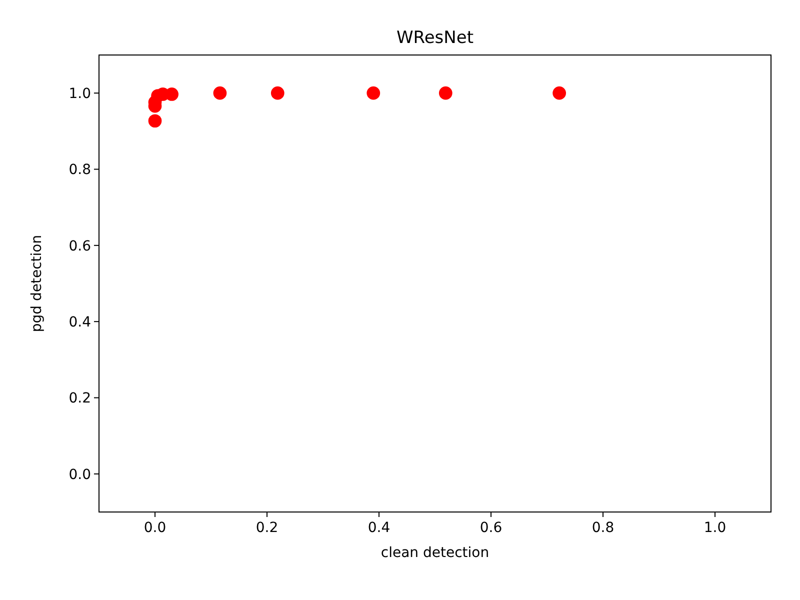 The width and height of the screenshot is (800, 600). What do you see at coordinates (80, 322) in the screenshot?
I see `y-tick-label: 0.4` at bounding box center [80, 322].